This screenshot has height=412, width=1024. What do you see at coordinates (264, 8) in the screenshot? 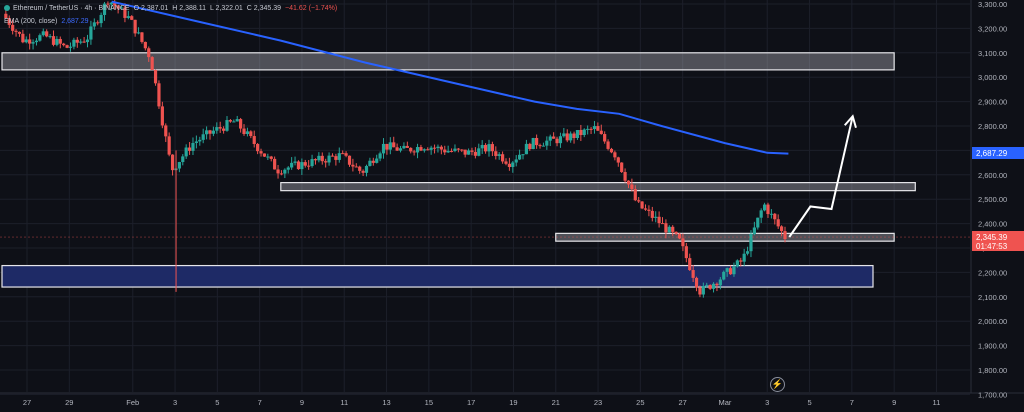
I see `close-value: C 2,345.39` at bounding box center [264, 8].